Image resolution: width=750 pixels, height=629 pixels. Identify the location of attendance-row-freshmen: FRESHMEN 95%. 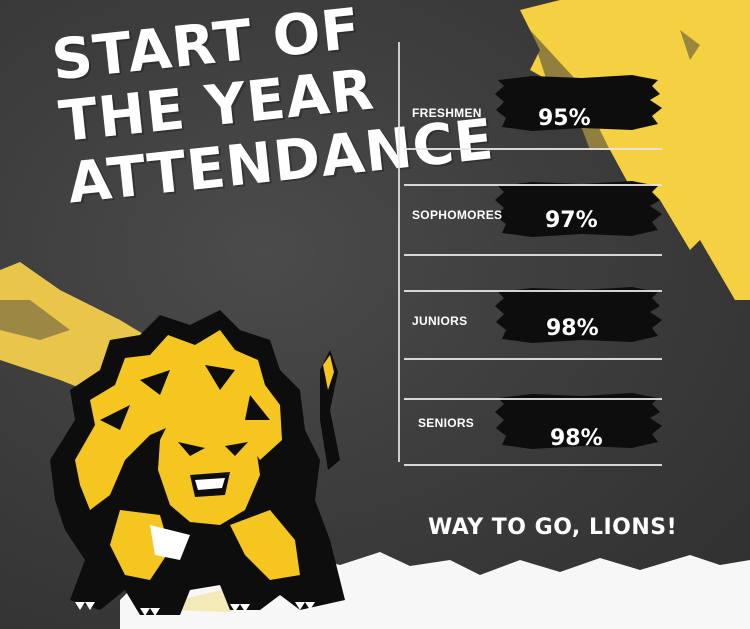
(545, 116).